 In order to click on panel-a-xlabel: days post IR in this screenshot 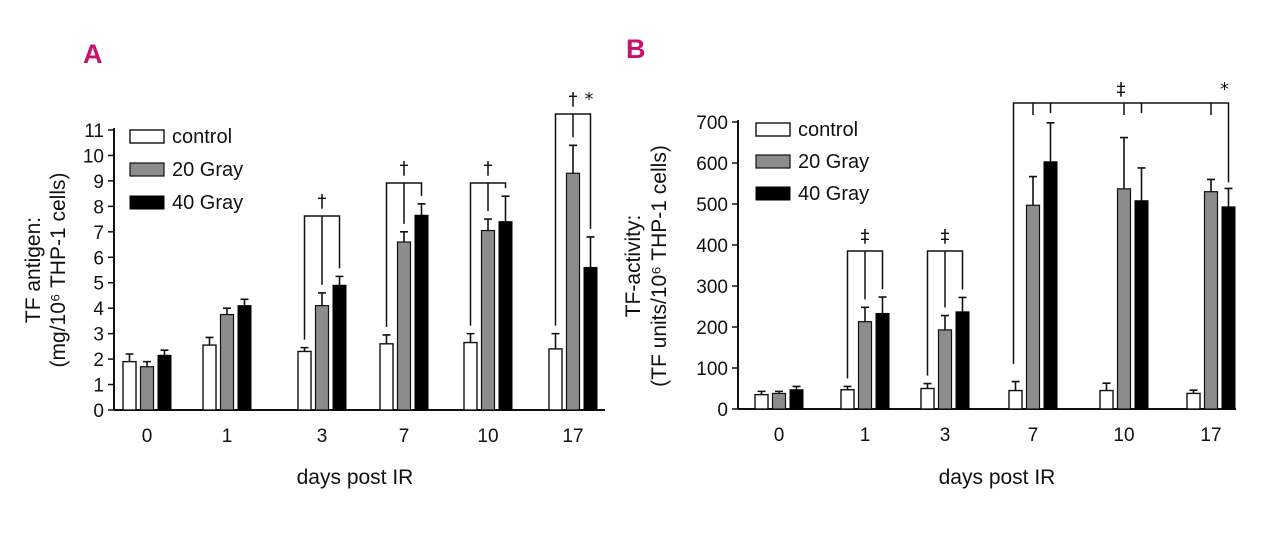, I will do `click(355, 477)`.